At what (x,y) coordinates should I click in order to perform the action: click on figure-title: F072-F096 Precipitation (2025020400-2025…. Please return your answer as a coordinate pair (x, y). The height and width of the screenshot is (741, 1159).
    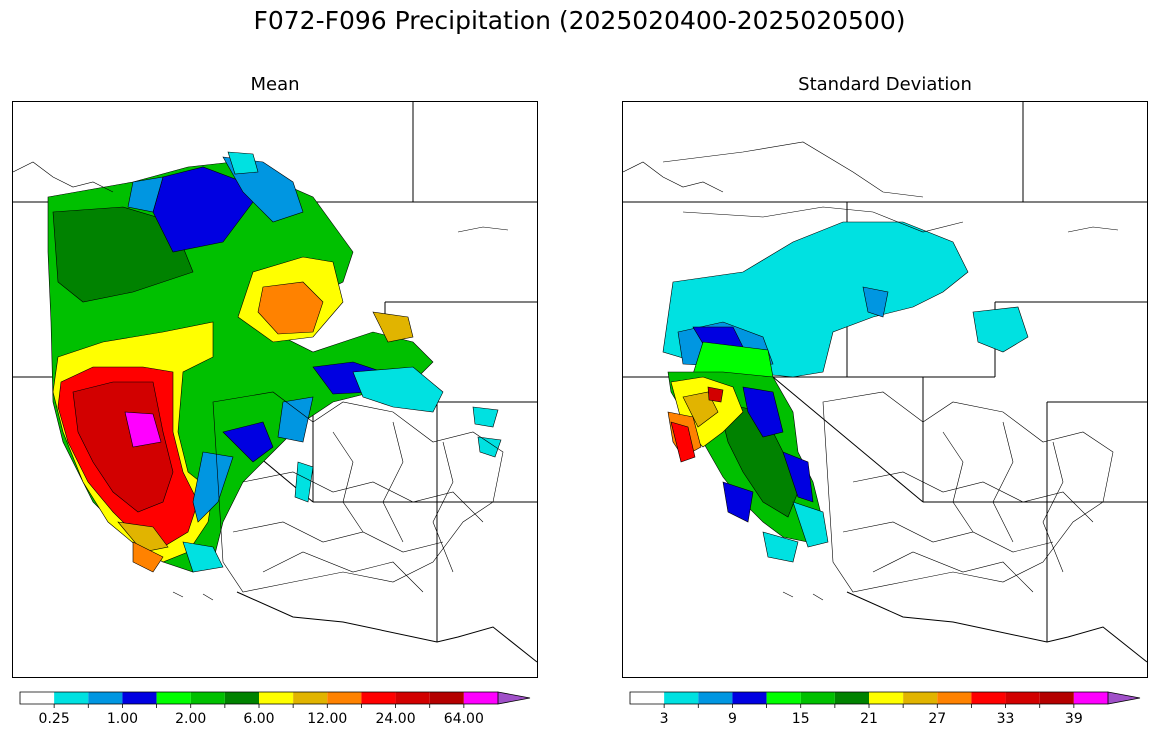
    Looking at the image, I should click on (579, 20).